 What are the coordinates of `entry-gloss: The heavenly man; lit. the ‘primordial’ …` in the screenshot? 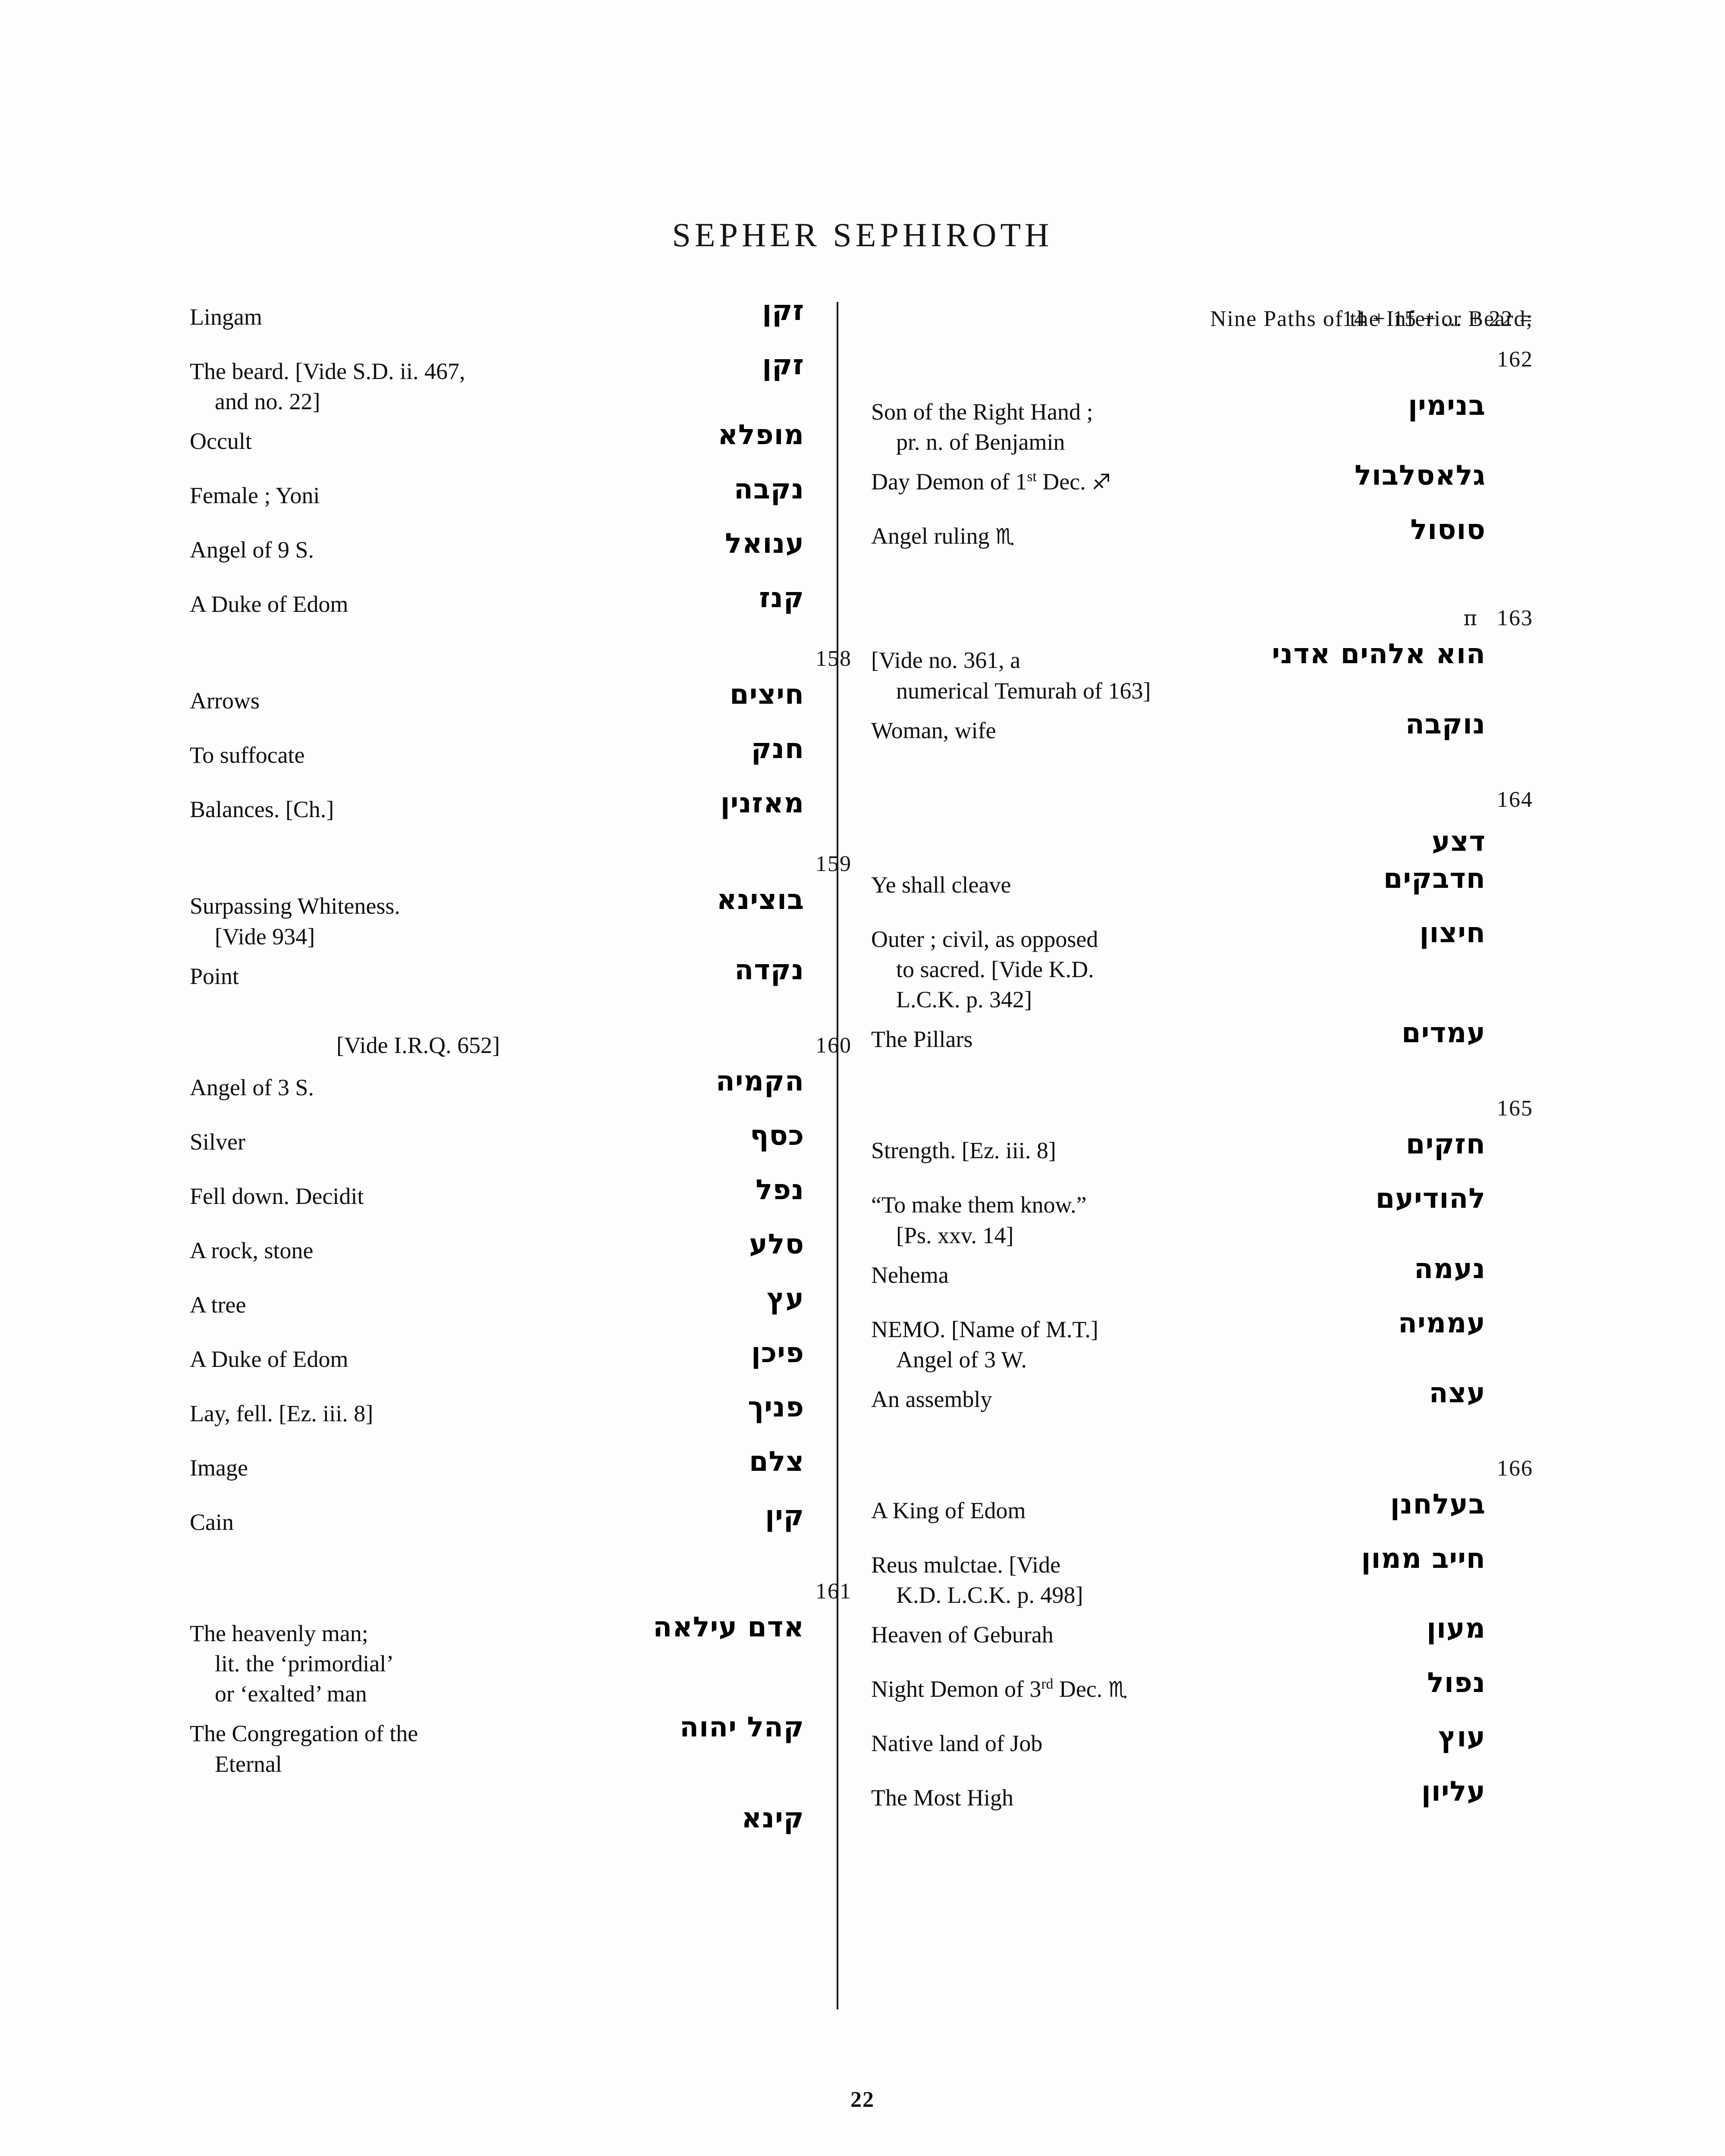 It's located at (410, 1663).